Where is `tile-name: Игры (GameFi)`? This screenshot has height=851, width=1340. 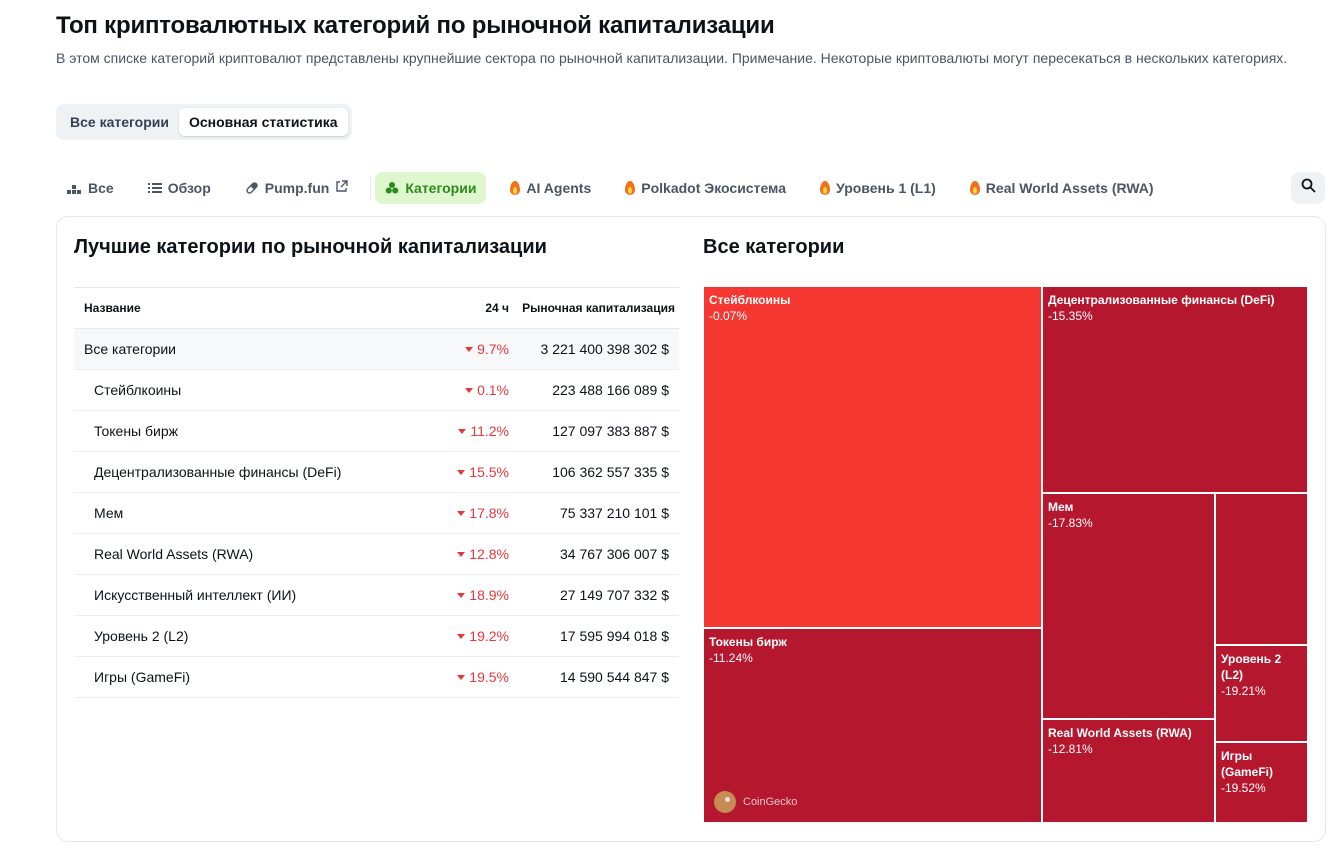 tile-name: Игры (GameFi) is located at coordinates (1247, 764).